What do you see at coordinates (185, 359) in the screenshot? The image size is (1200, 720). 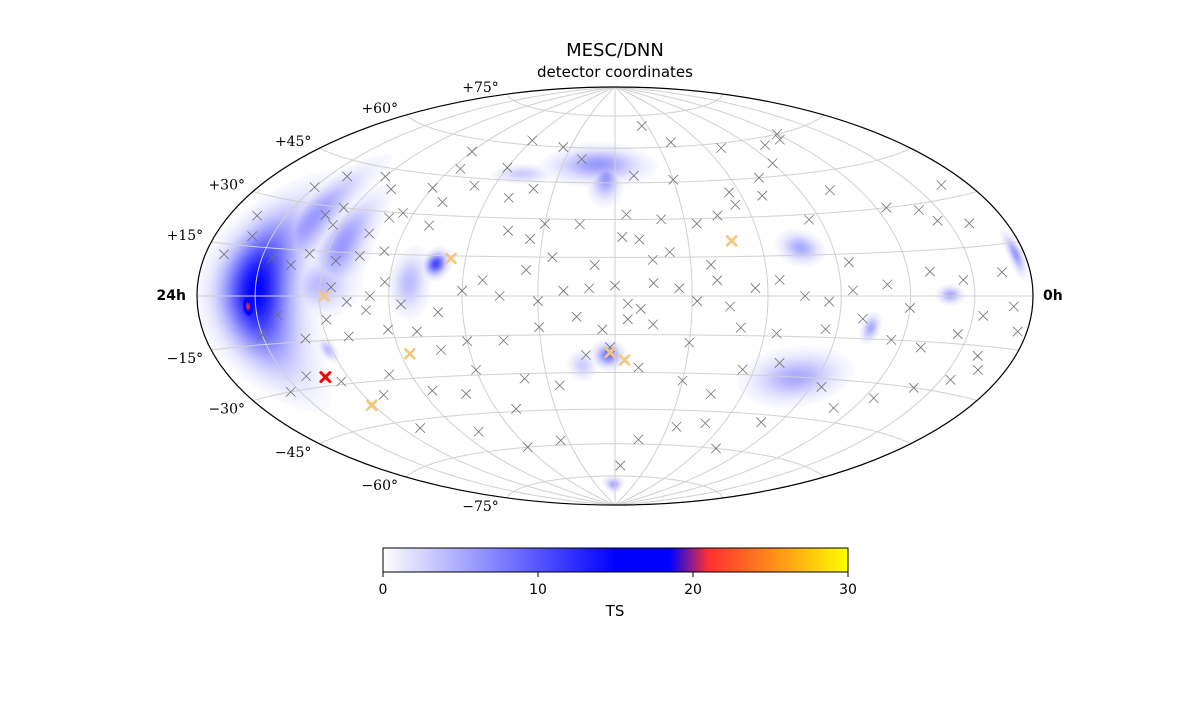 I see `latitude-label: −15°` at bounding box center [185, 359].